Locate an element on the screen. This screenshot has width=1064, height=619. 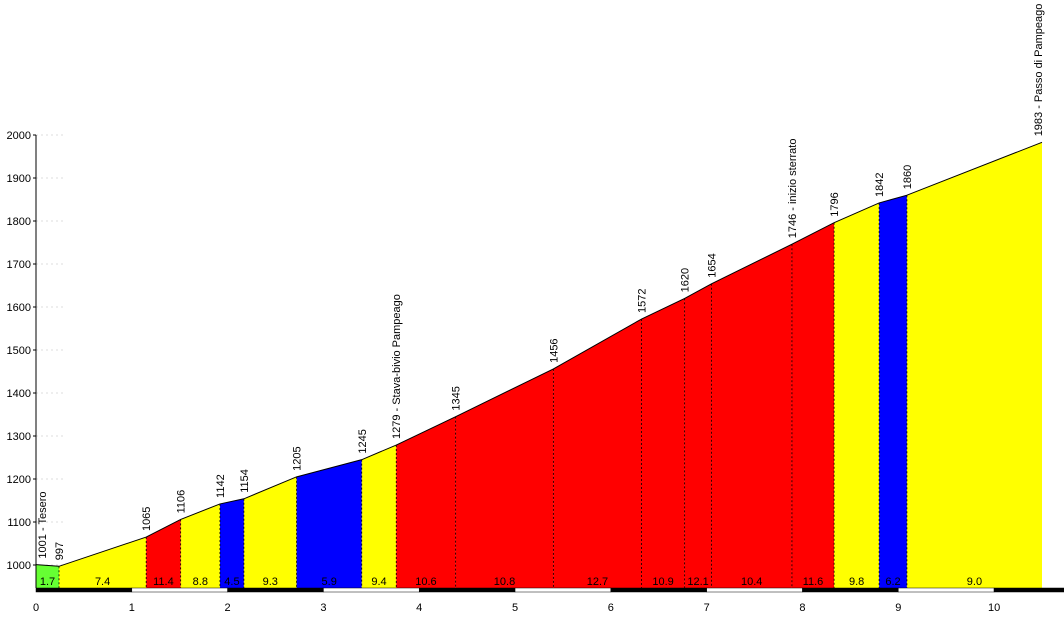
segment-gradient-label: 12.1 is located at coordinates (697, 582).